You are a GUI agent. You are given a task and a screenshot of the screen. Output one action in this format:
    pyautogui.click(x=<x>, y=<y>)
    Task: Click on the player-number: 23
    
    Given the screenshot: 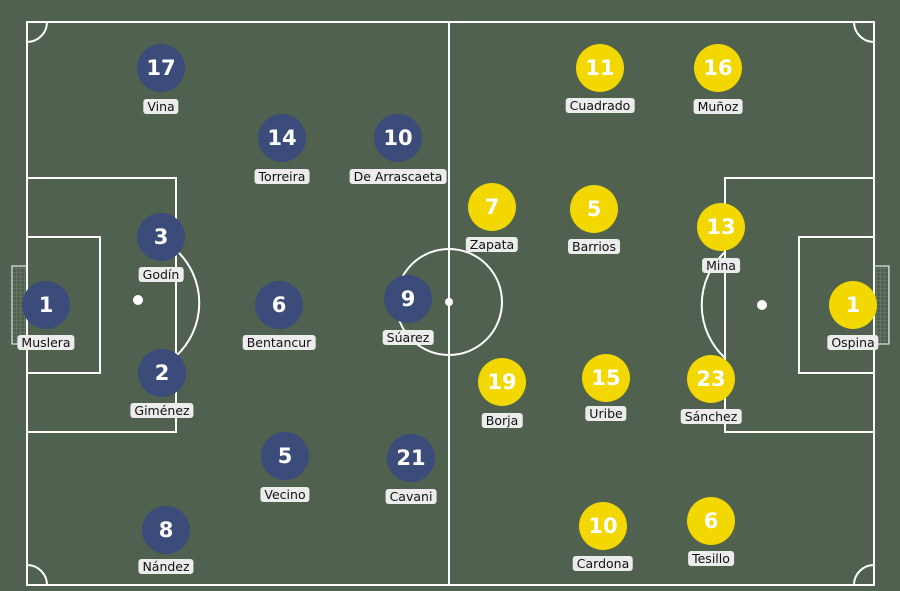 What is the action you would take?
    pyautogui.click(x=711, y=379)
    